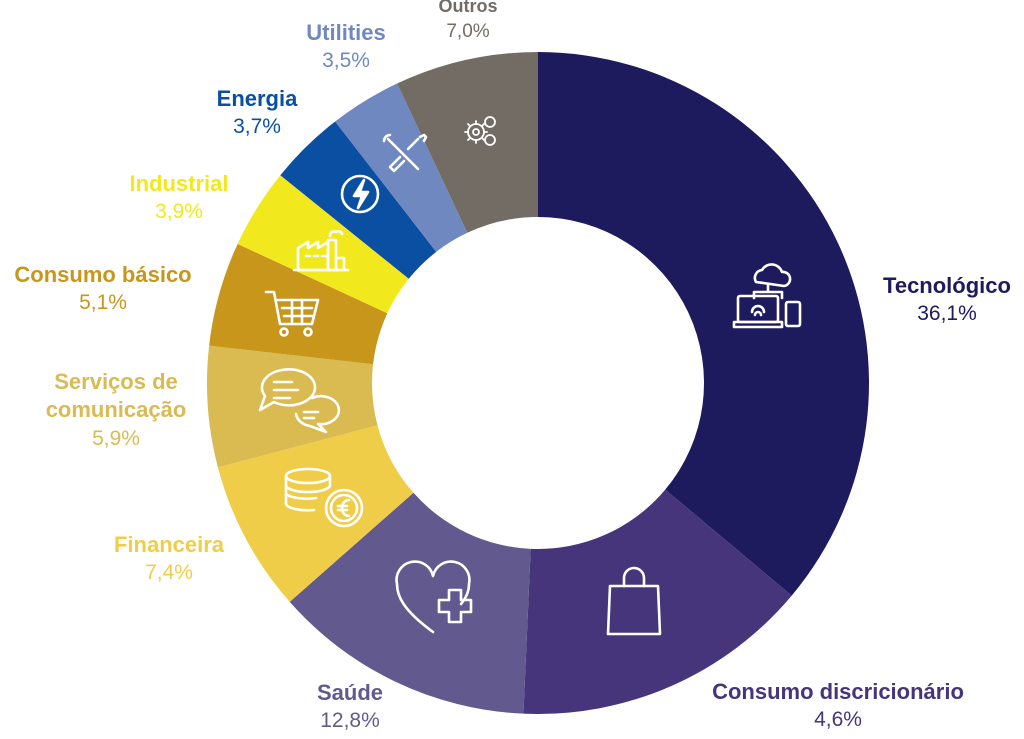  What do you see at coordinates (767, 296) in the screenshot?
I see `devices-cloud-icon` at bounding box center [767, 296].